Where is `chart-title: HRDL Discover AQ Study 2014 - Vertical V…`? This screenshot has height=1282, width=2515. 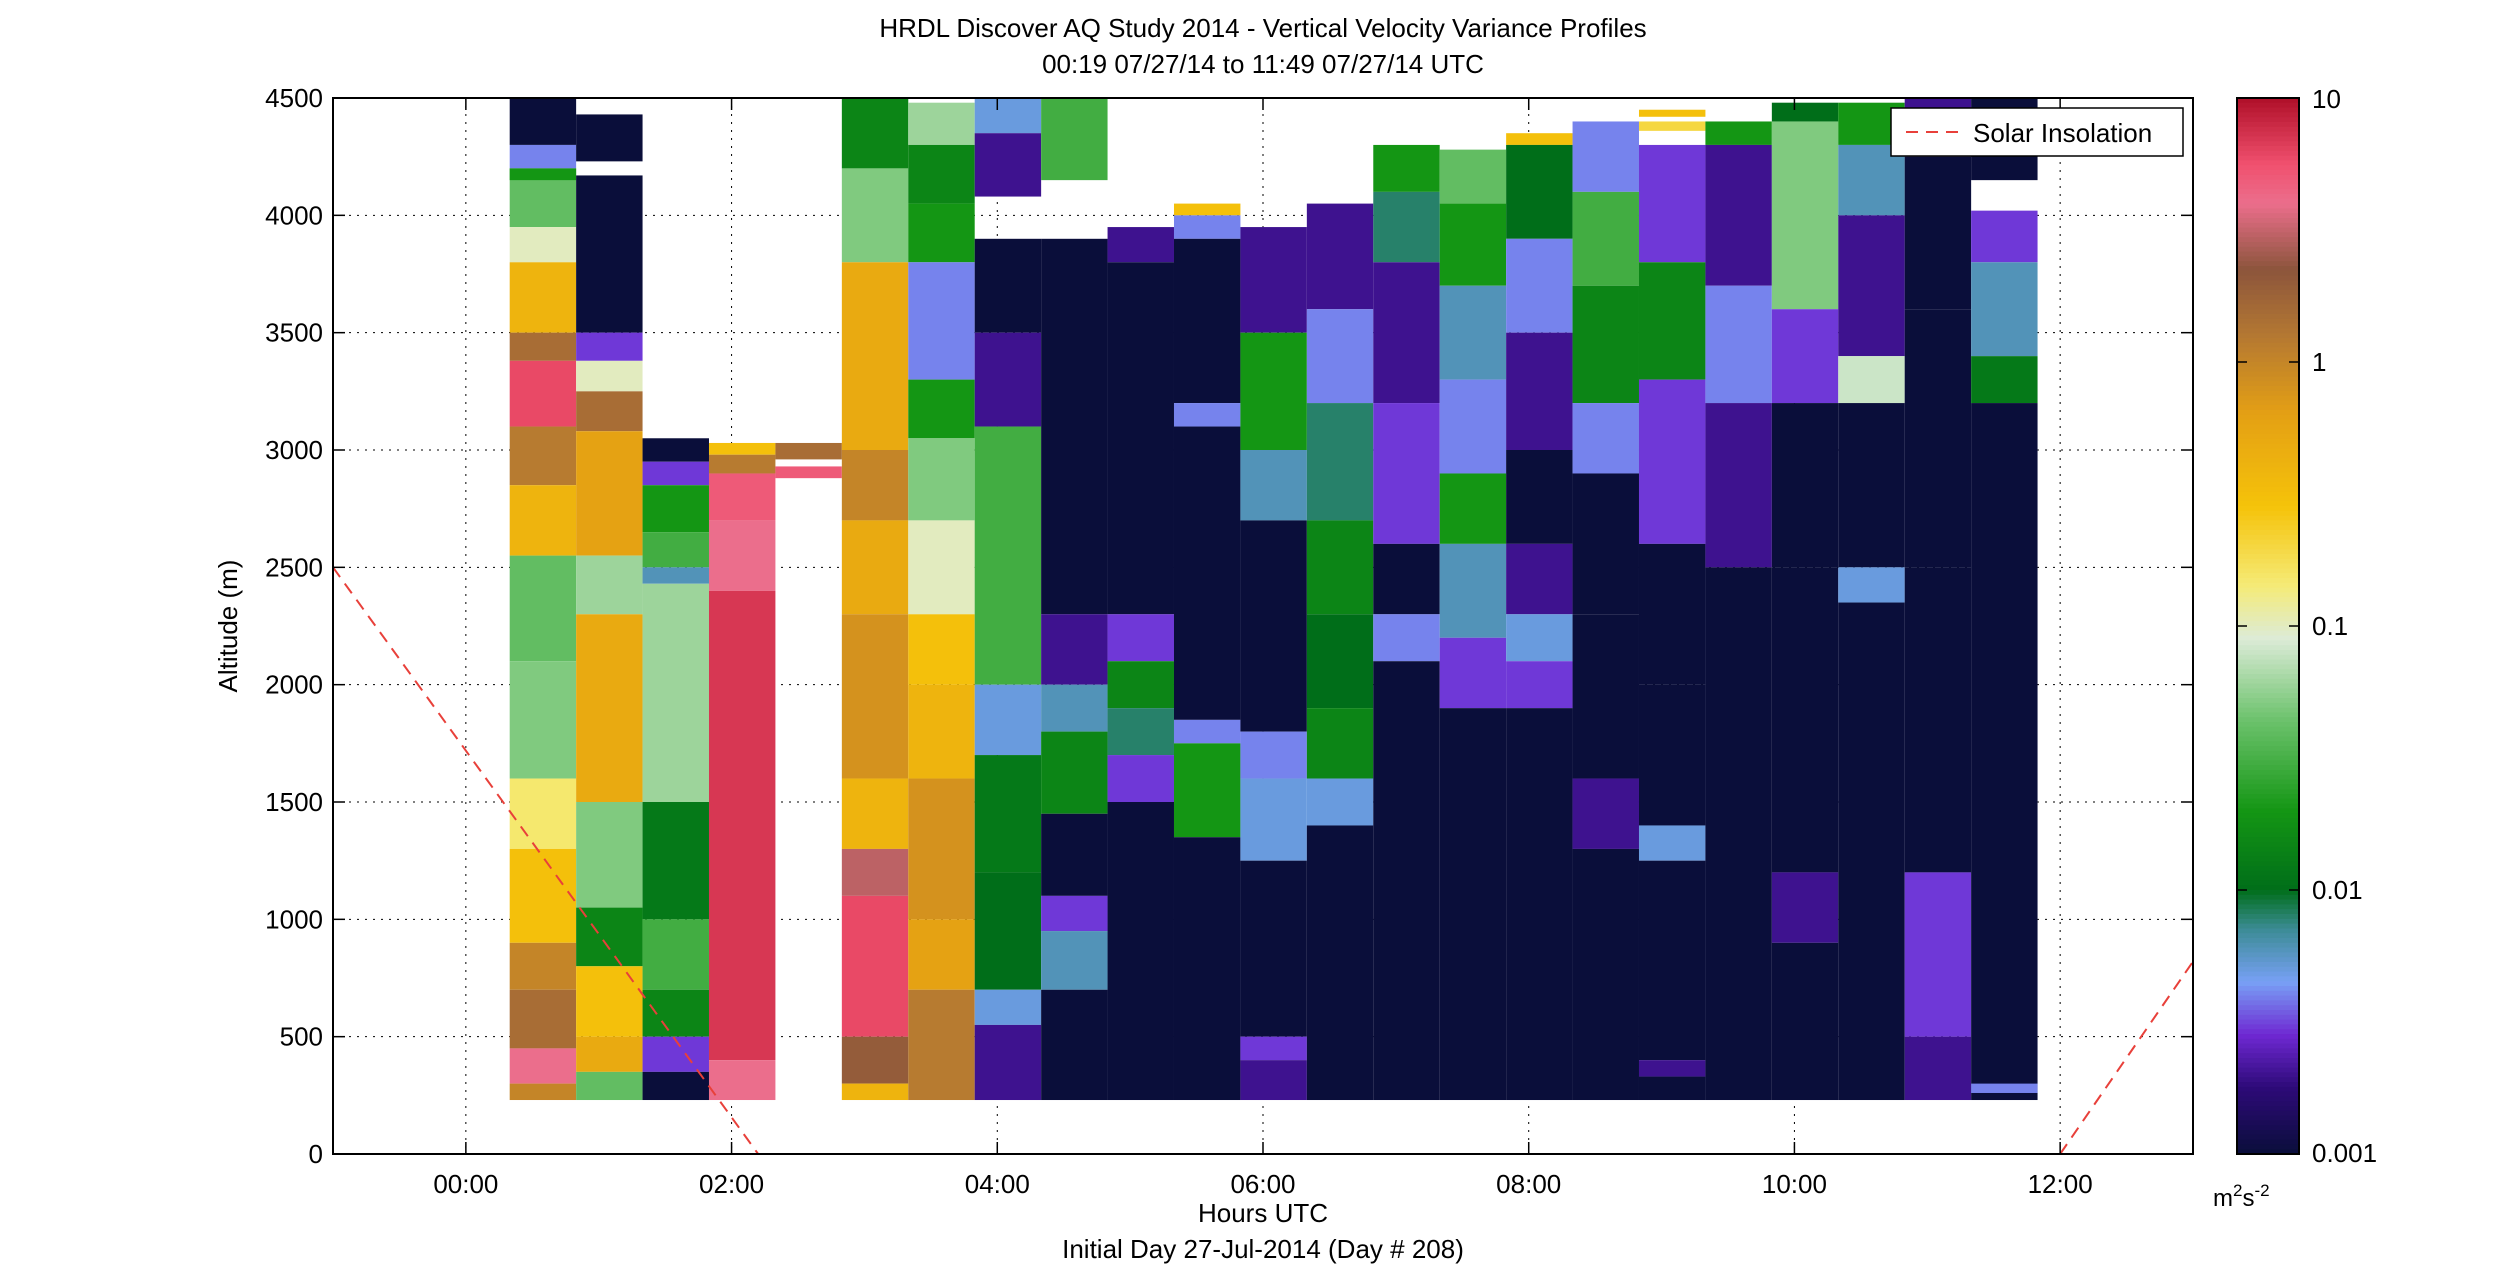 chart-title: HRDL Discover AQ Study 2014 - Vertical V… is located at coordinates (1262, 28).